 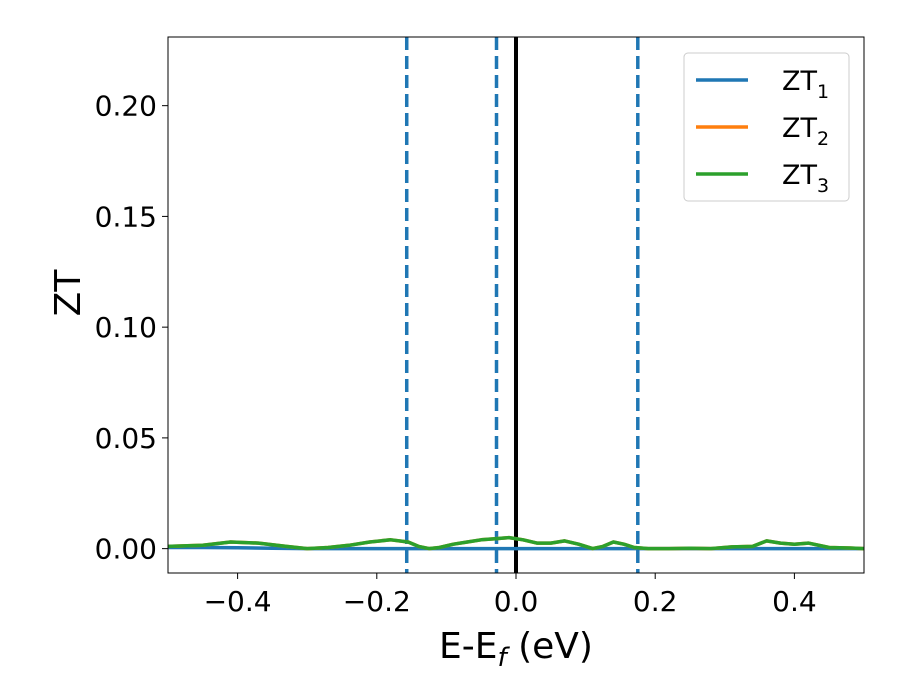 What do you see at coordinates (468, 646) in the screenshot?
I see `x-axis-title-main: E-E` at bounding box center [468, 646].